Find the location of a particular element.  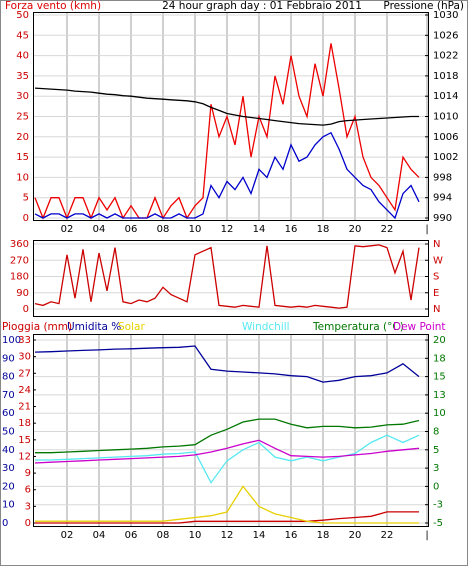

y2-tick-label: 20 is located at coordinates (439, 340).